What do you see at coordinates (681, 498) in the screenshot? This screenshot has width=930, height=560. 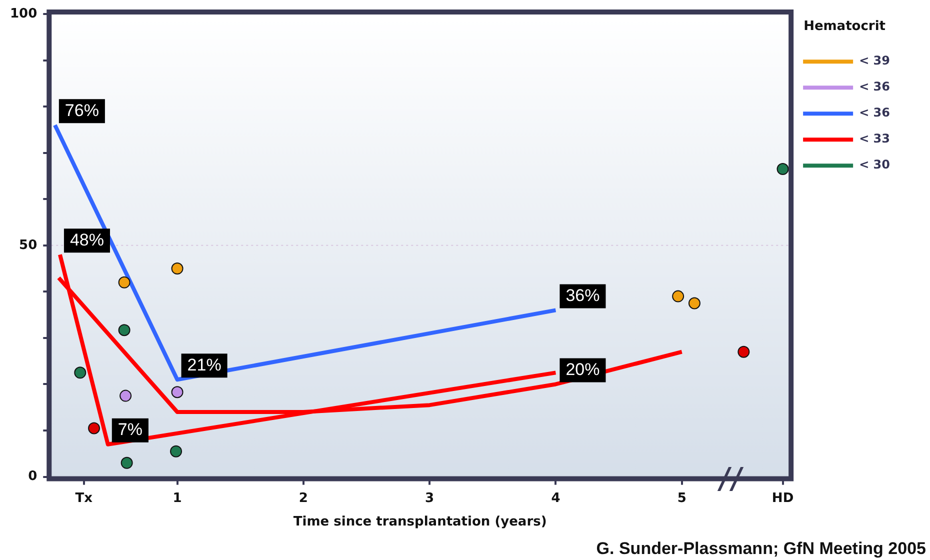 I see `x-tick-label: 5` at bounding box center [681, 498].